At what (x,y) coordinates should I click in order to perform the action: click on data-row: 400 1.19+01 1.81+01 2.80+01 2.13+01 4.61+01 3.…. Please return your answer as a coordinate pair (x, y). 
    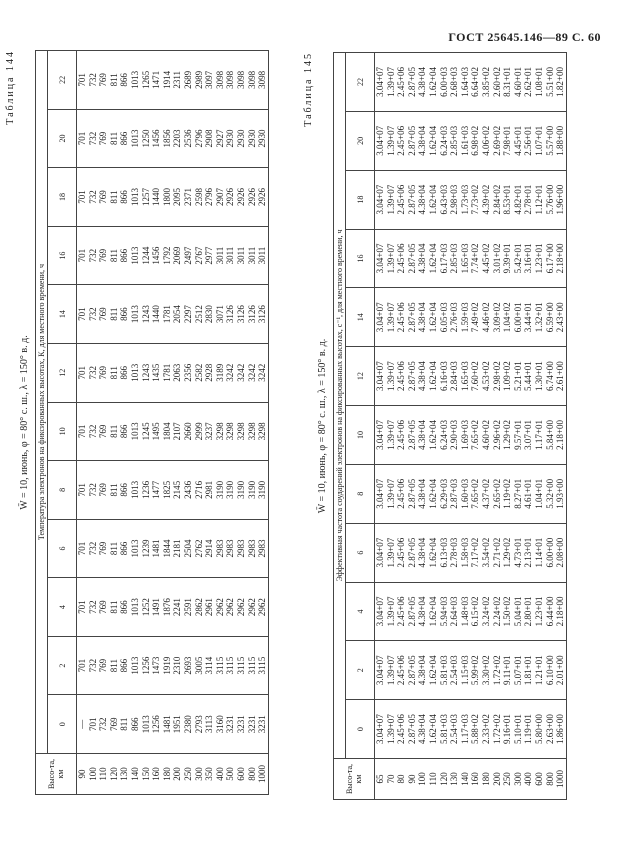
    Looking at the image, I should click on (528, 426).